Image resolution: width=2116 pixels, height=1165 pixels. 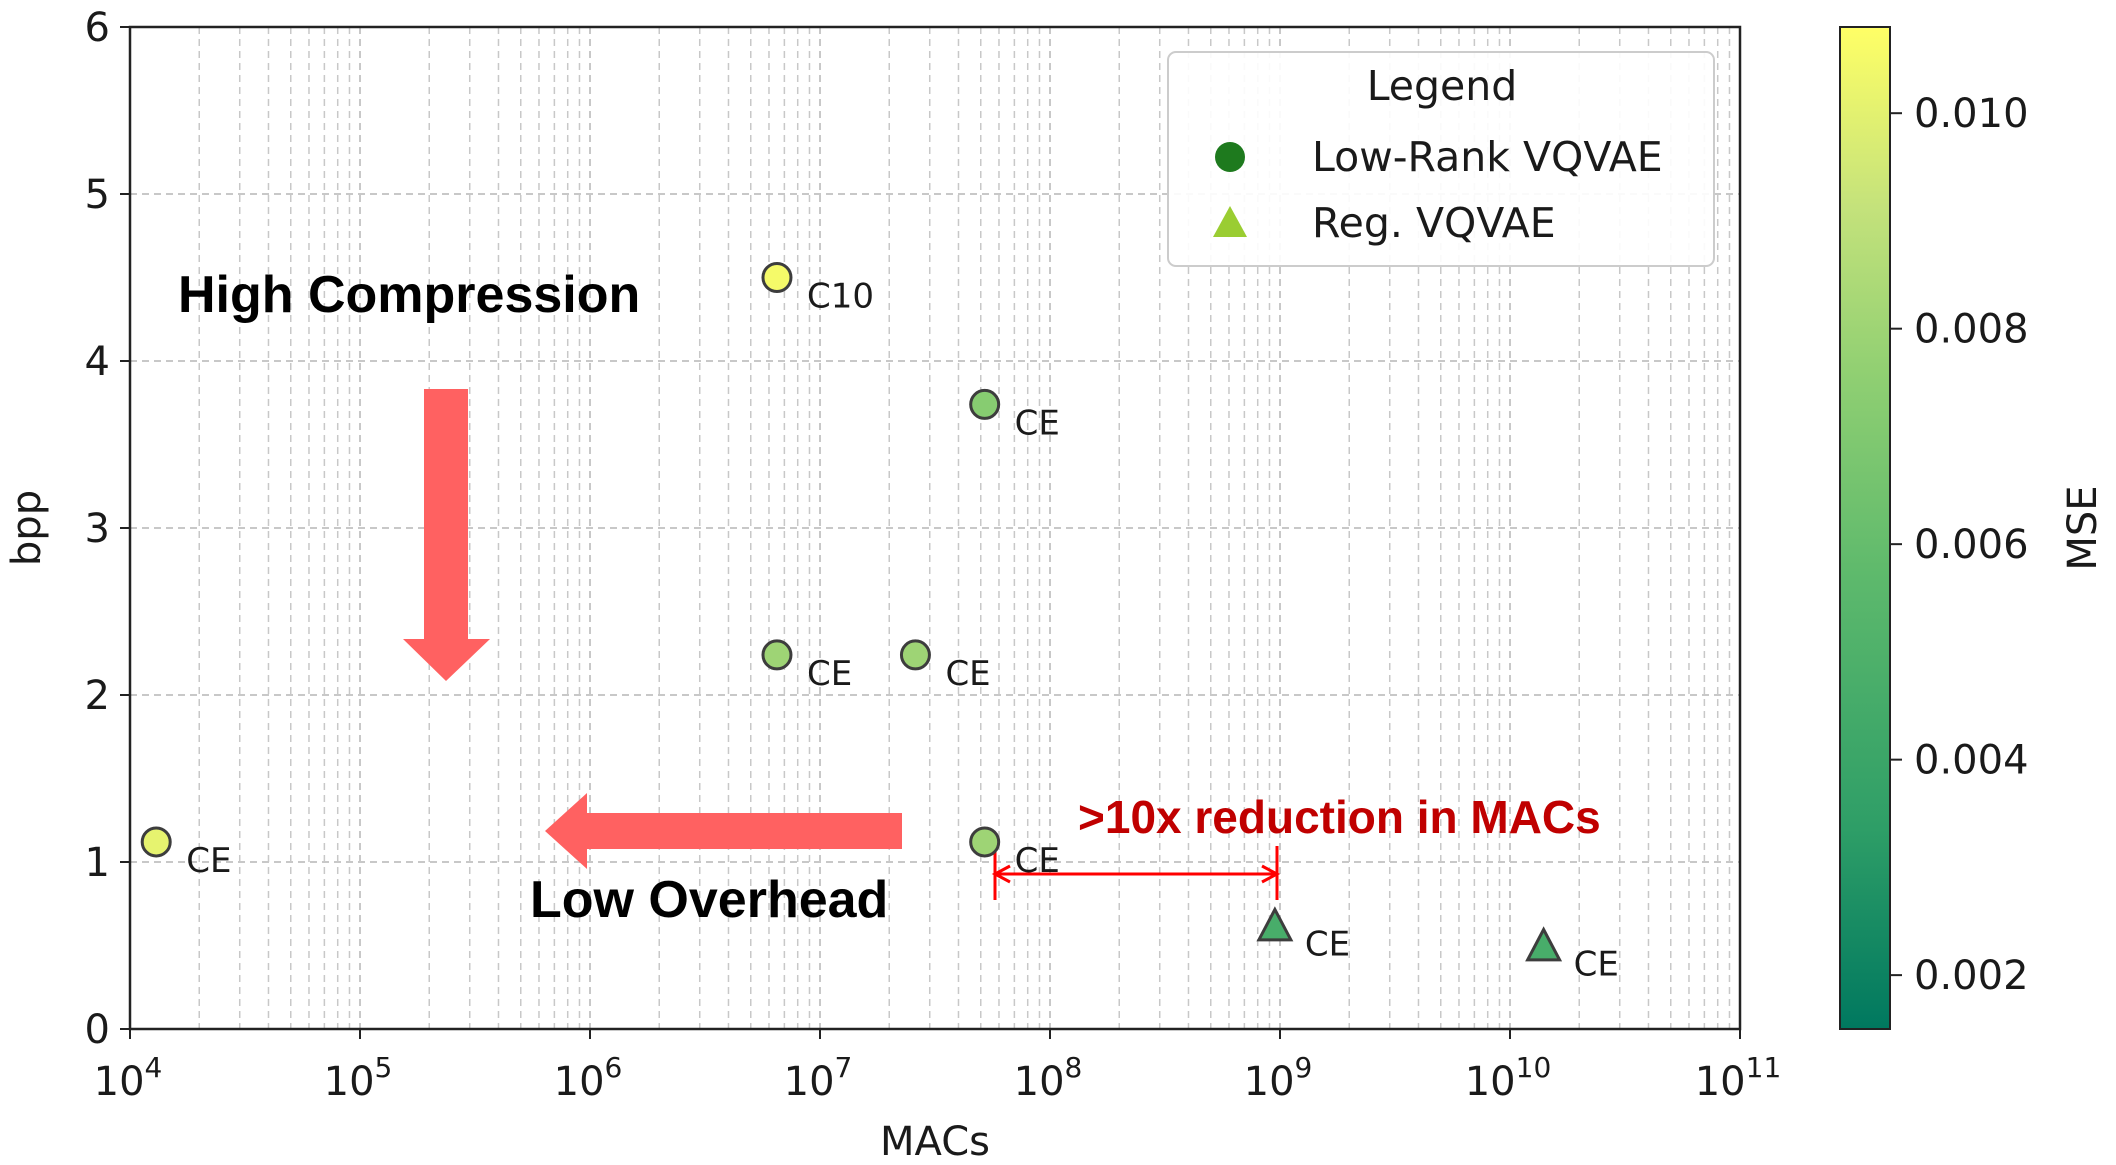 What do you see at coordinates (97, 696) in the screenshot?
I see `y-tick-label: 2` at bounding box center [97, 696].